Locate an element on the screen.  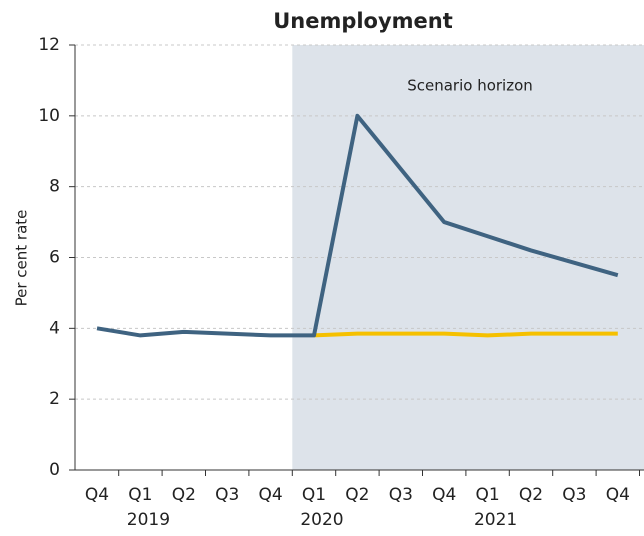
y-tick-label: 4 is located at coordinates (54, 328).